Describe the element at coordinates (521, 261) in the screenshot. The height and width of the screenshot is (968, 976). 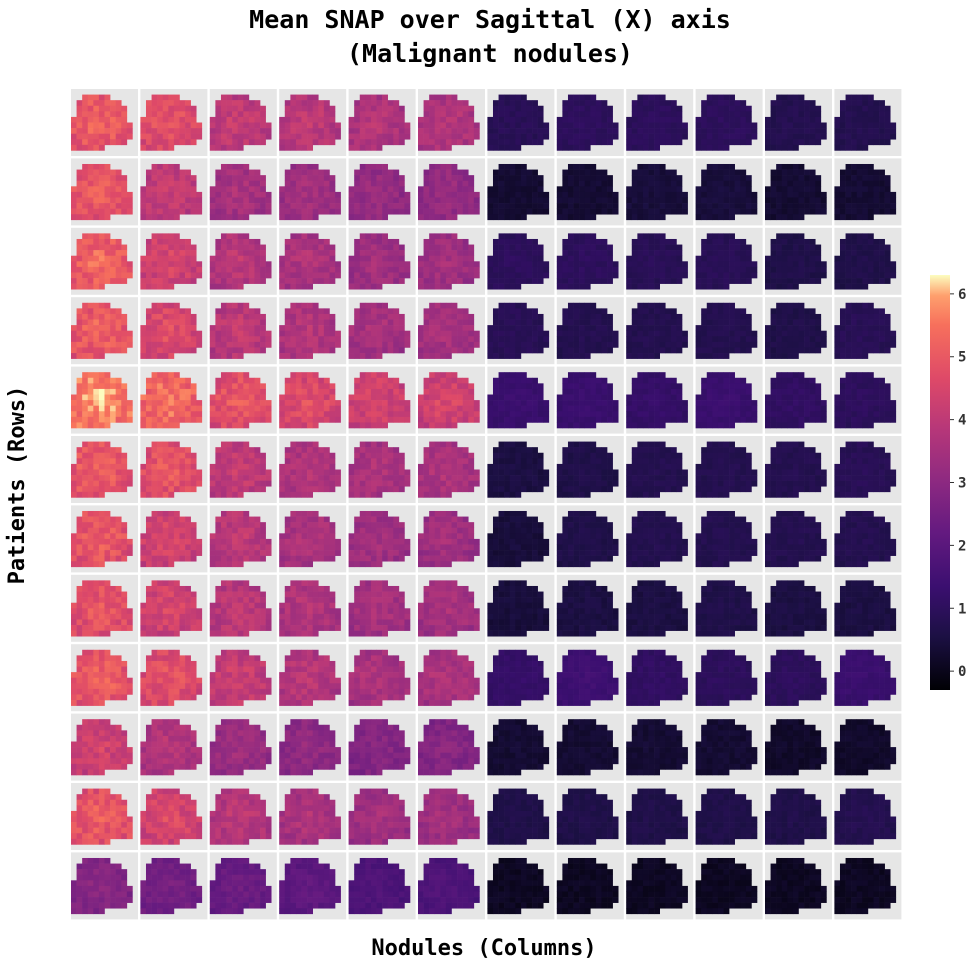
I see `heatmap-cell-r3-c7` at that location.